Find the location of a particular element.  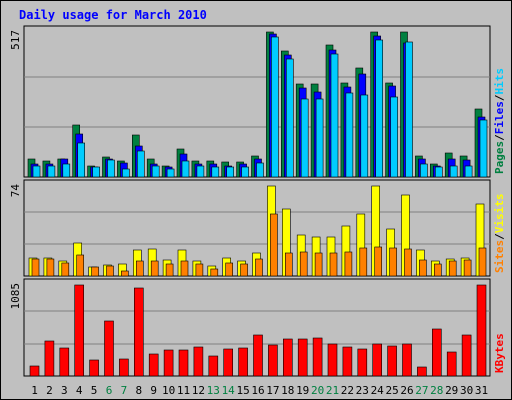

x-label-day-4: 4 is located at coordinates (79, 390).